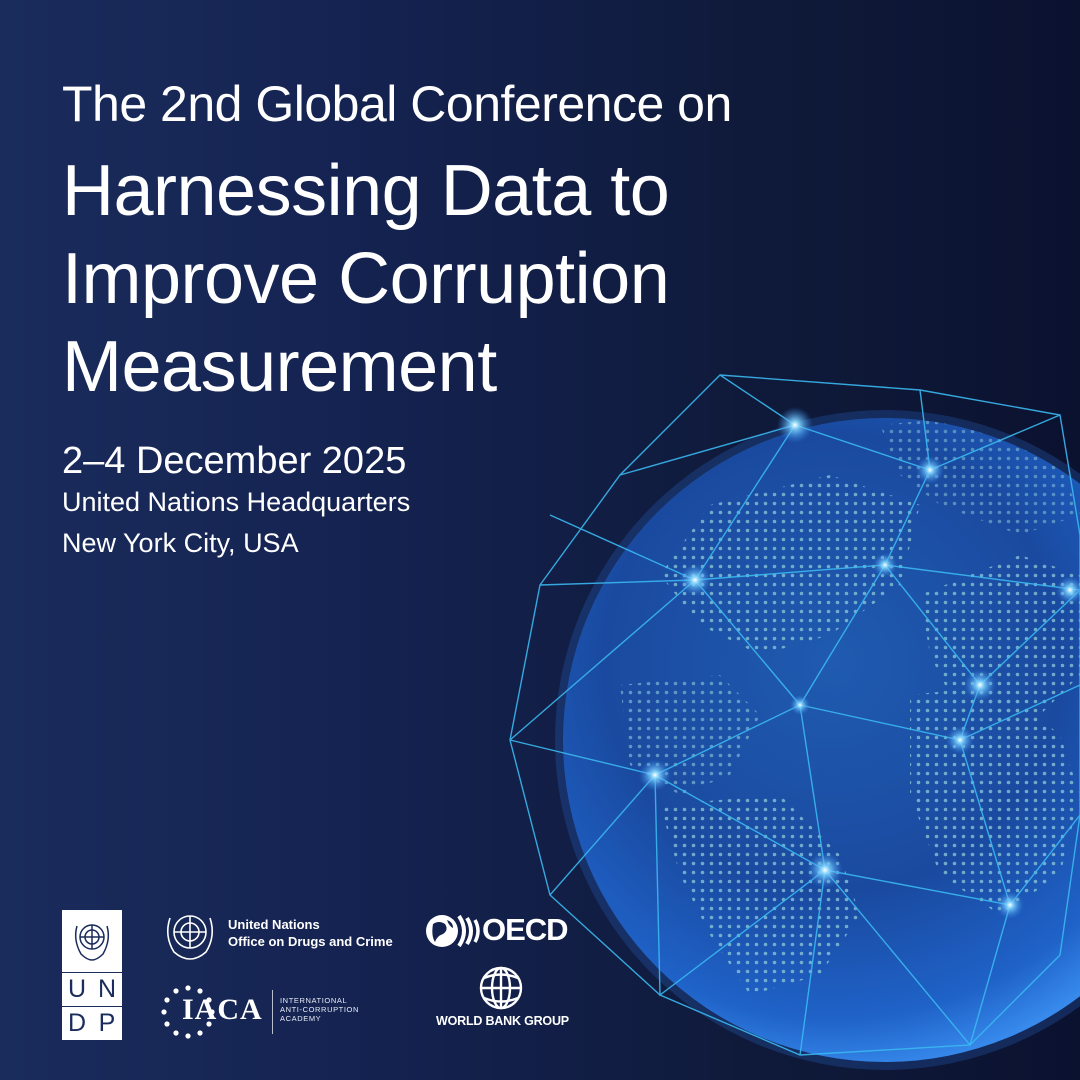 The width and height of the screenshot is (1080, 1080). I want to click on iaca-logo-subtitle: INTERNATIONAL ANTI-CORRUPTION ACADEMY, so click(319, 1009).